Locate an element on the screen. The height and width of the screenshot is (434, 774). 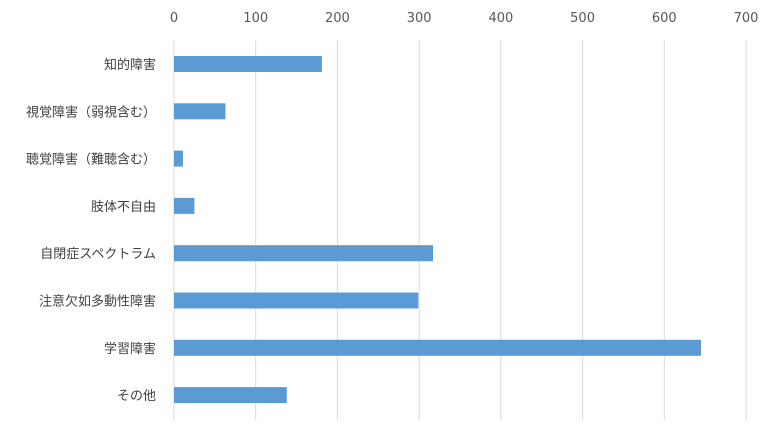
x-tick-label: 0 is located at coordinates (174, 18).